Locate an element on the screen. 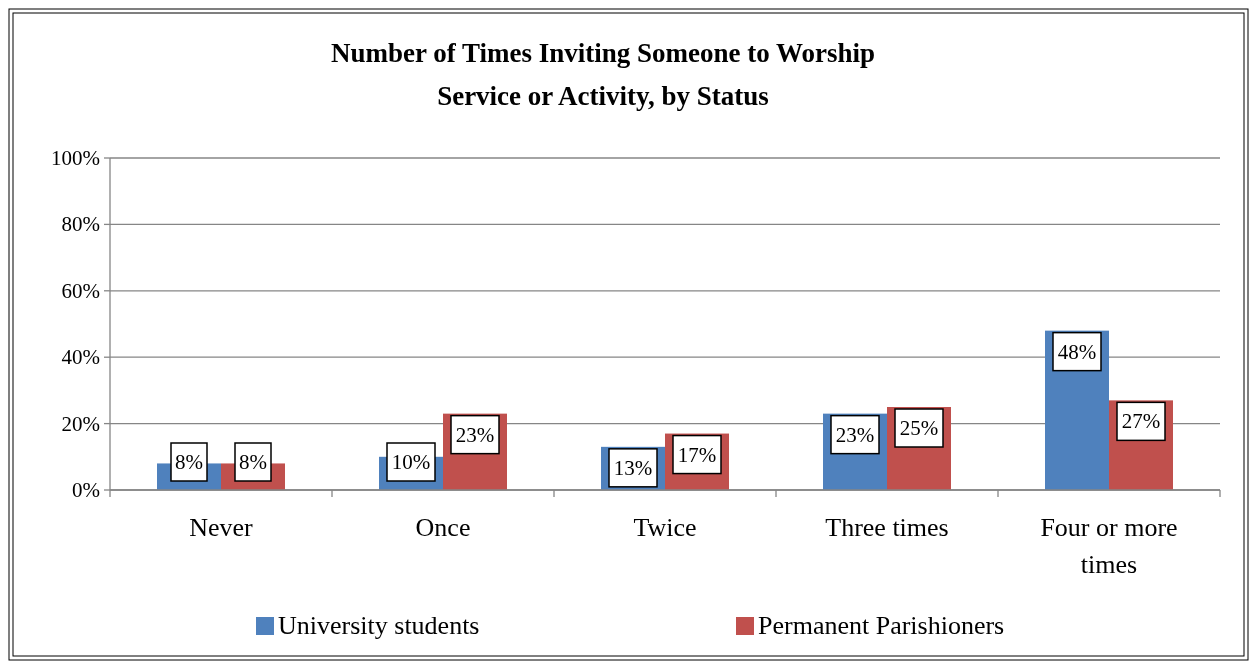 The width and height of the screenshot is (1257, 669). y-tick-label: 80% is located at coordinates (80, 224).